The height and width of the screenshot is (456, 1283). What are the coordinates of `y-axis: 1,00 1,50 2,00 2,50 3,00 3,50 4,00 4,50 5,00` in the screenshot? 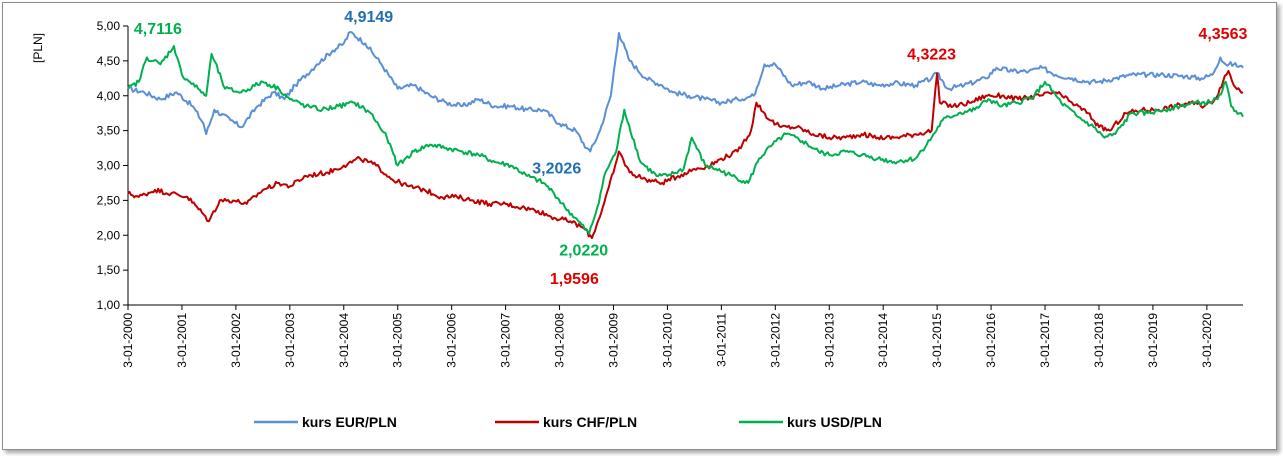 It's located at (113, 165).